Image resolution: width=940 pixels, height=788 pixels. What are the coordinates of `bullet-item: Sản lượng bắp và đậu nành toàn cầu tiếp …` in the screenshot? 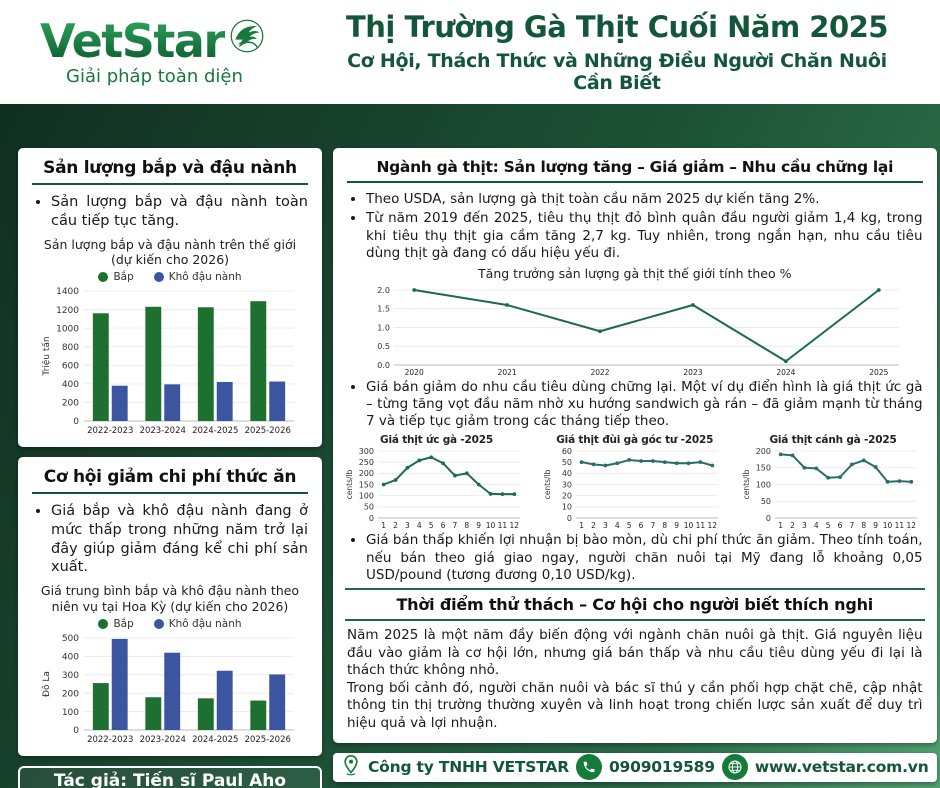 It's located at (179, 212).